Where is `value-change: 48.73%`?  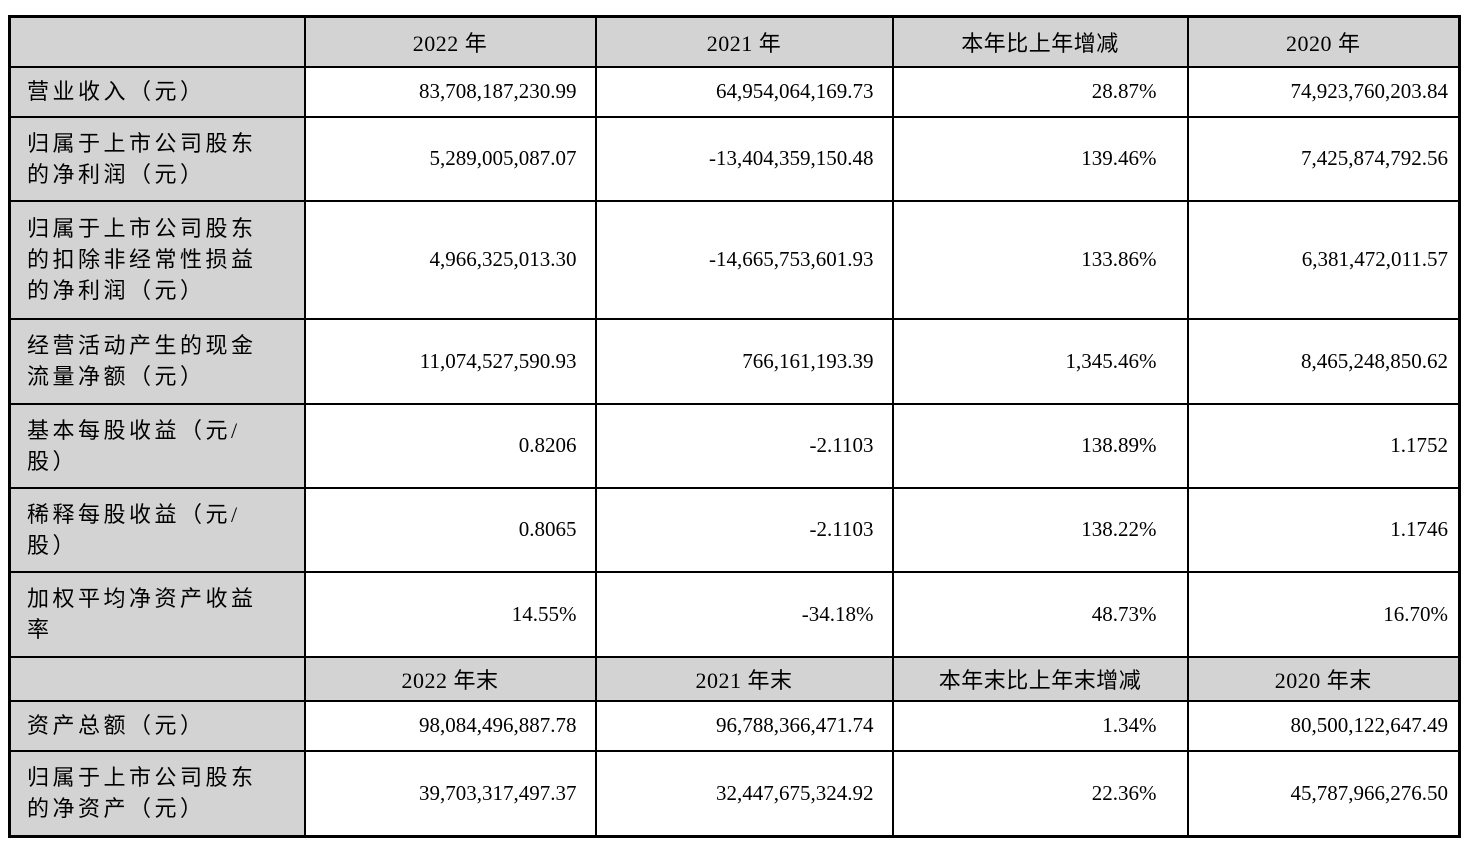
value-change: 48.73% is located at coordinates (1040, 614).